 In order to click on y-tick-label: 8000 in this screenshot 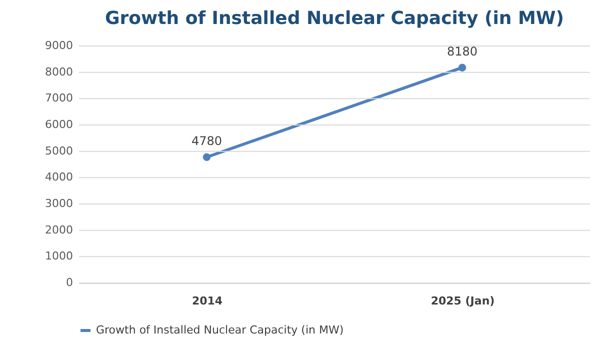, I will do `click(59, 71)`.